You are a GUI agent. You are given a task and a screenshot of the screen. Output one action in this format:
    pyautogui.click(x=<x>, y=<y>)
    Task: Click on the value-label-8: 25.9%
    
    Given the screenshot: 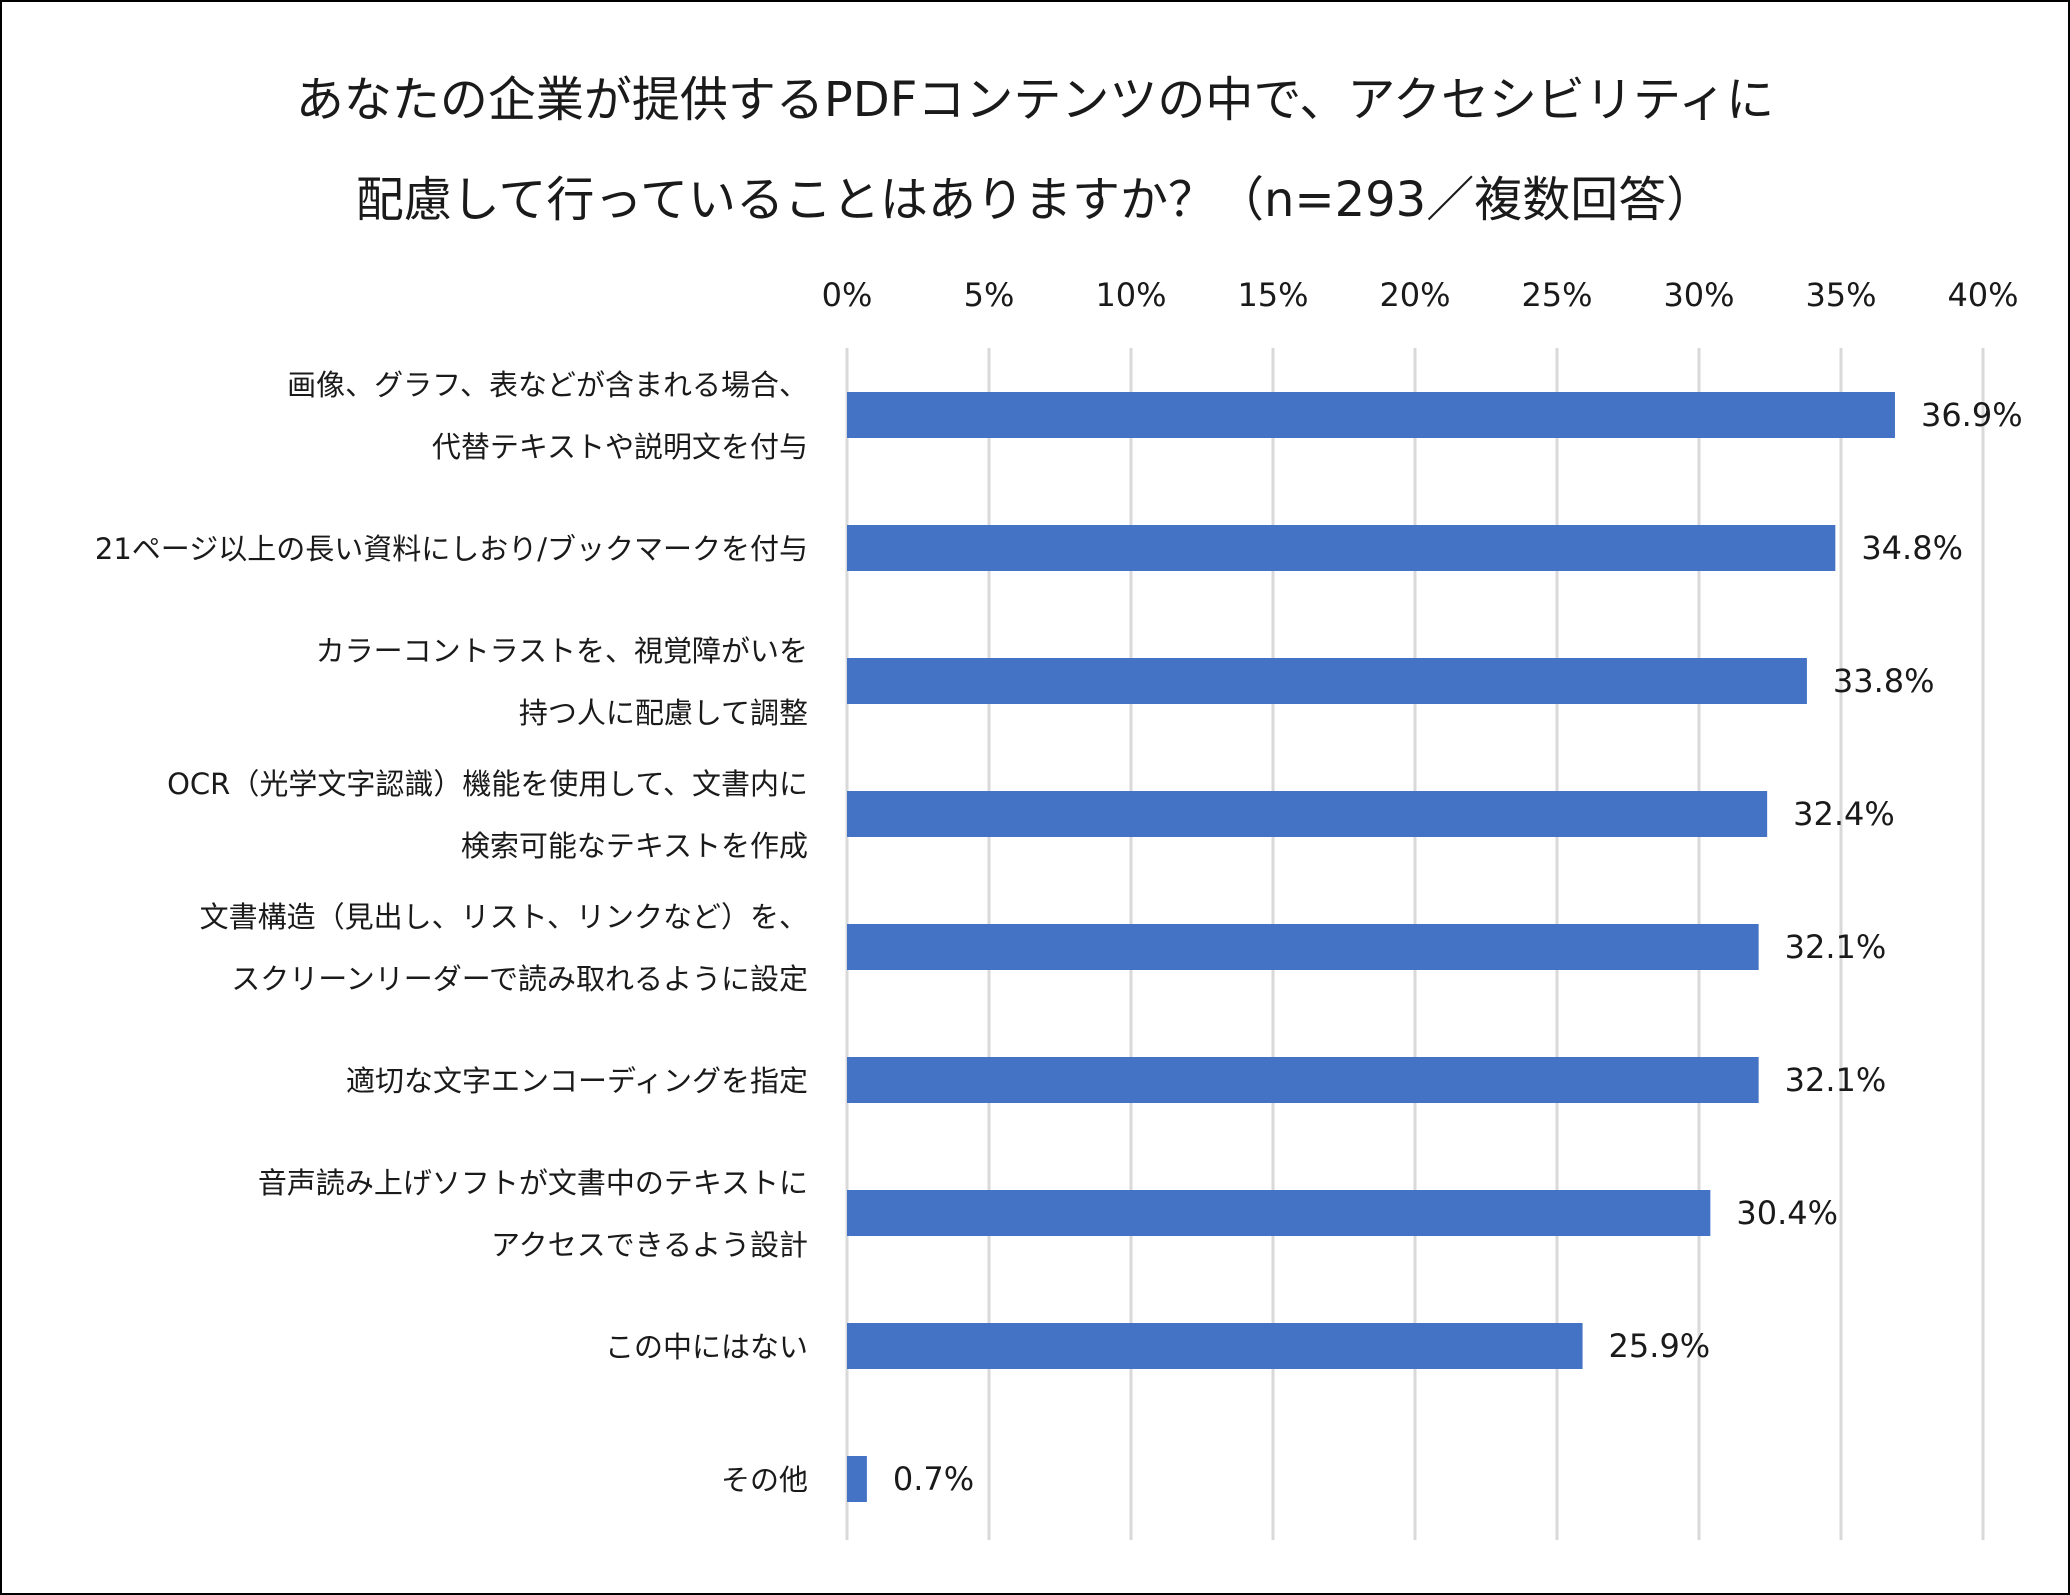 What is the action you would take?
    pyautogui.click(x=1660, y=1346)
    